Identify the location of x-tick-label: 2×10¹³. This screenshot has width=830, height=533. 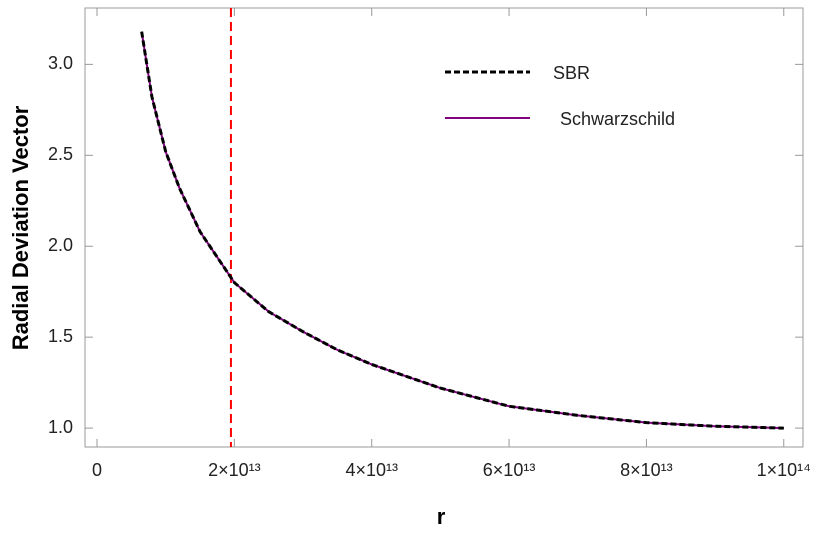
(234, 470).